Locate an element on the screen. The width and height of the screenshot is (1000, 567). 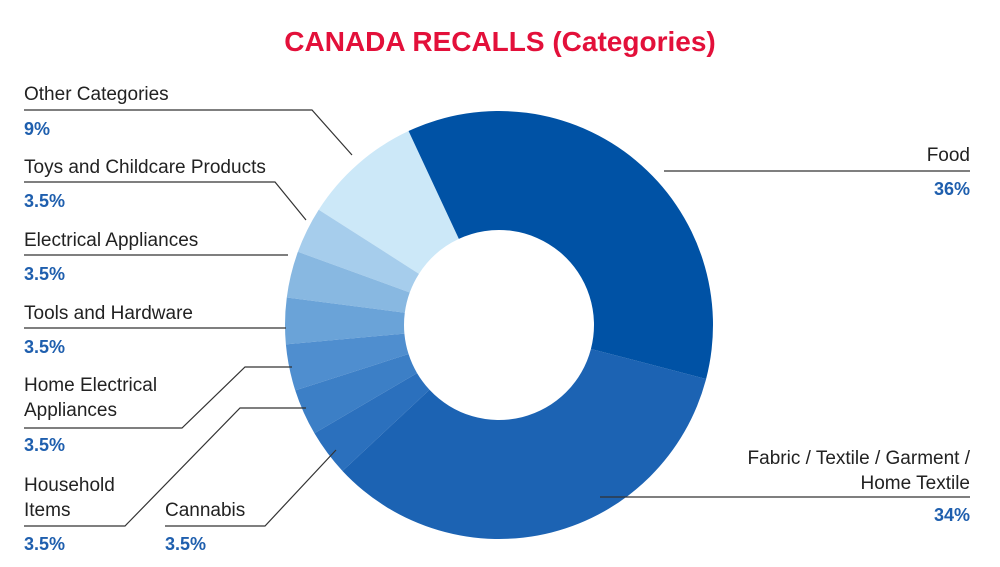
value-label: 9% is located at coordinates (37, 129).